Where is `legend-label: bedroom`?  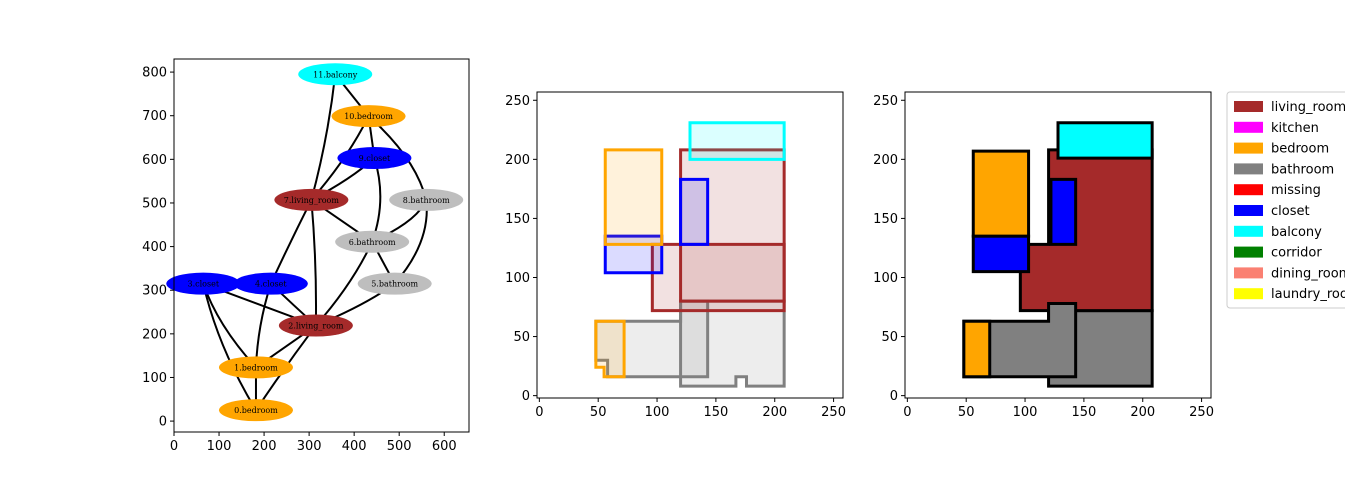 legend-label: bedroom is located at coordinates (1300, 149).